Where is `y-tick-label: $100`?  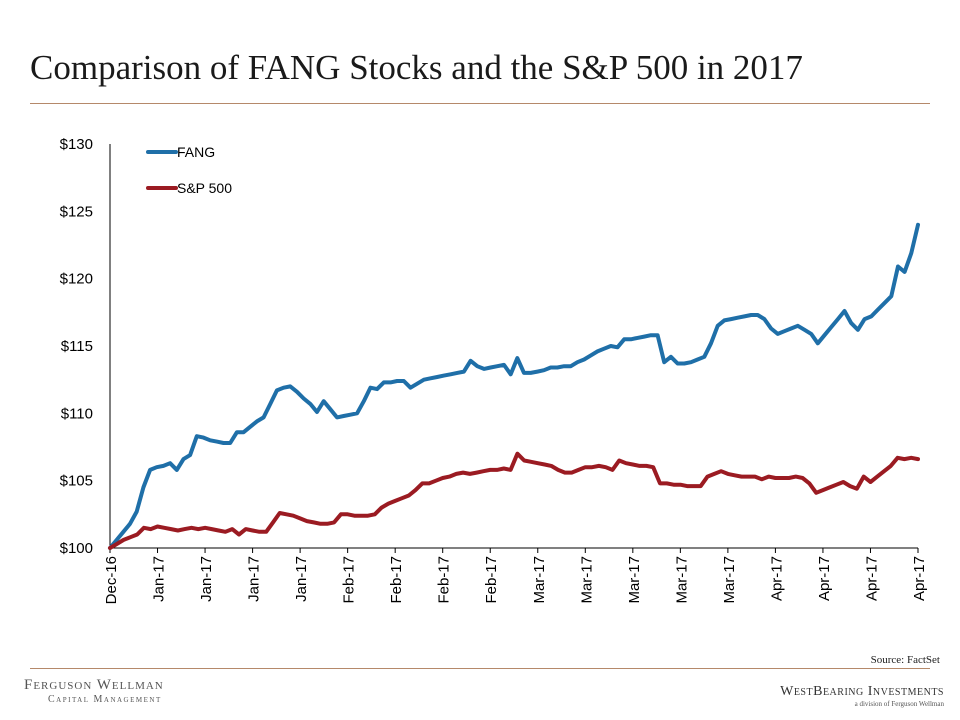 y-tick-label: $100 is located at coordinates (76, 548).